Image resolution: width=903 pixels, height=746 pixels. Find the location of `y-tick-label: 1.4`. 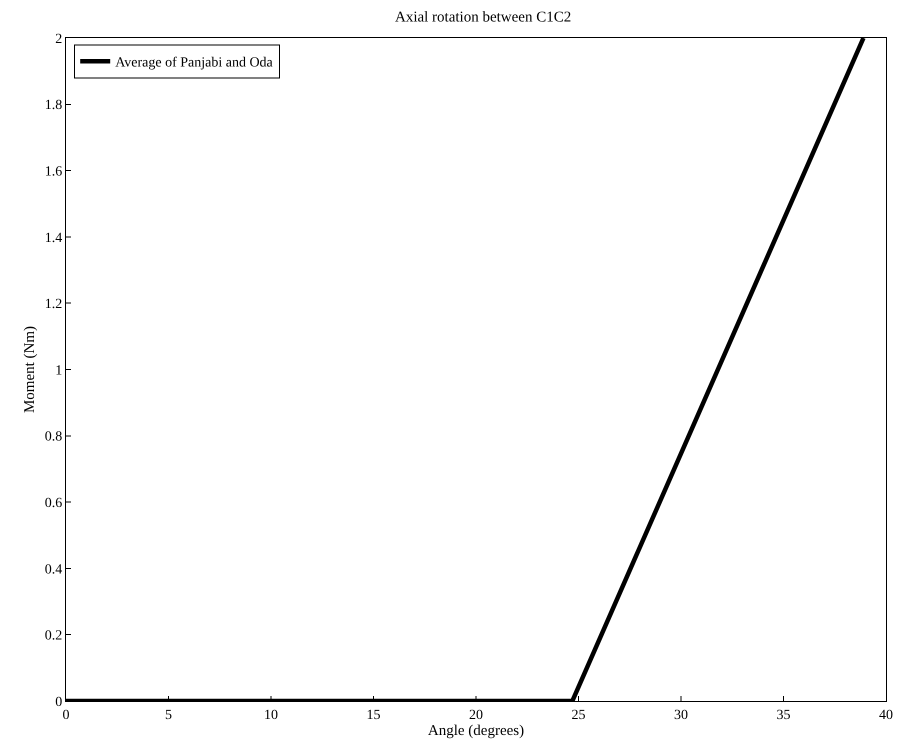

y-tick-label: 1.4 is located at coordinates (53, 238).